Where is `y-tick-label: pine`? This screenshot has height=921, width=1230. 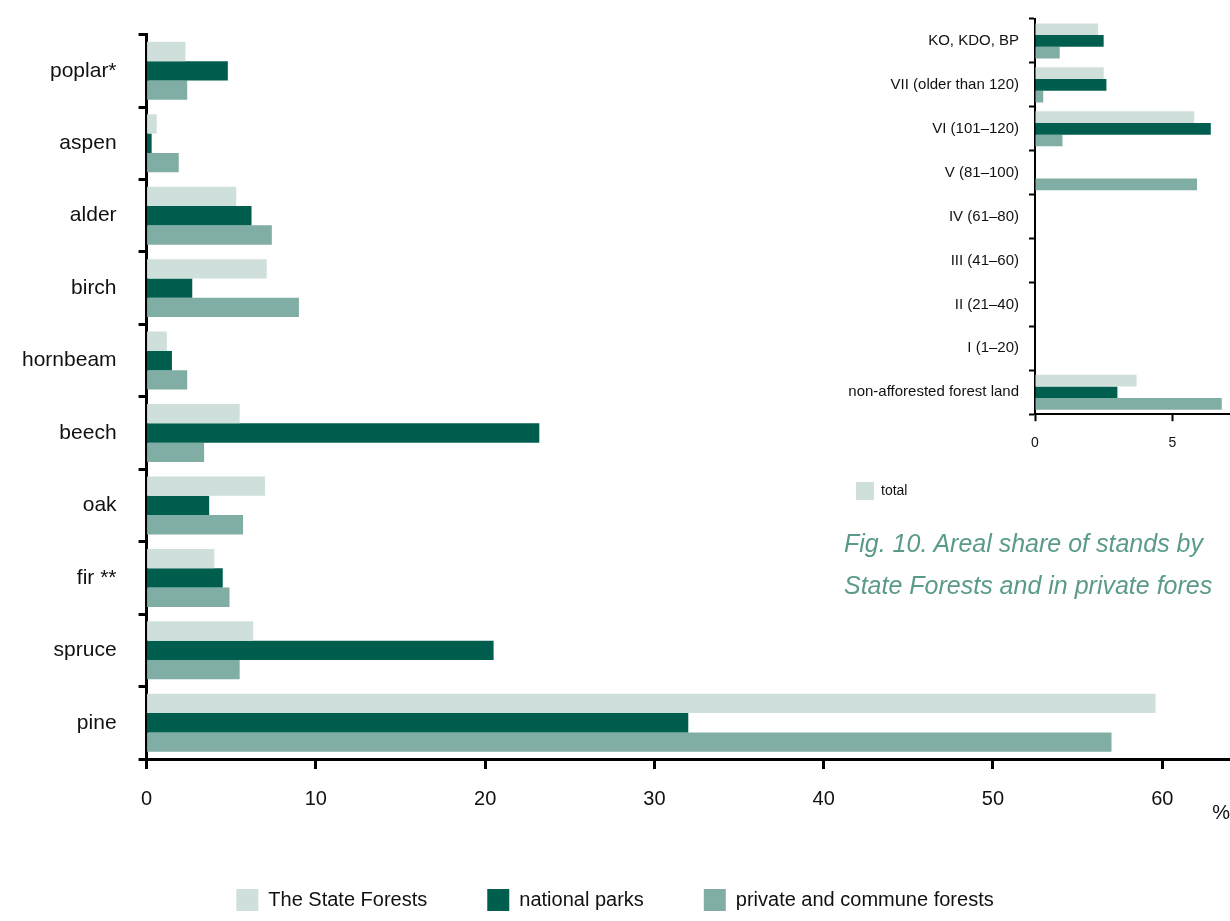
y-tick-label: pine is located at coordinates (96, 721).